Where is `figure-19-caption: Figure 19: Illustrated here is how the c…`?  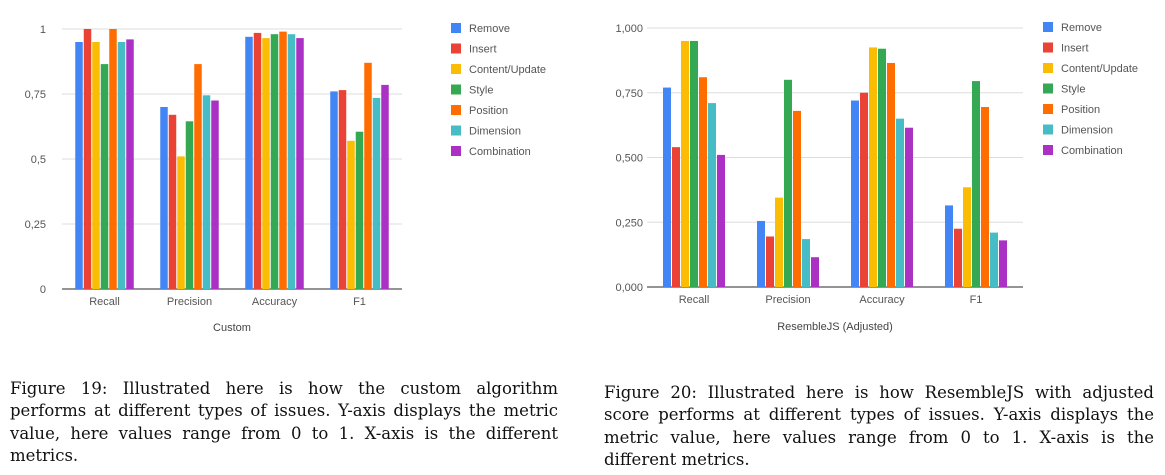
figure-19-caption: Figure 19: Illustrated here is how the c… is located at coordinates (284, 422).